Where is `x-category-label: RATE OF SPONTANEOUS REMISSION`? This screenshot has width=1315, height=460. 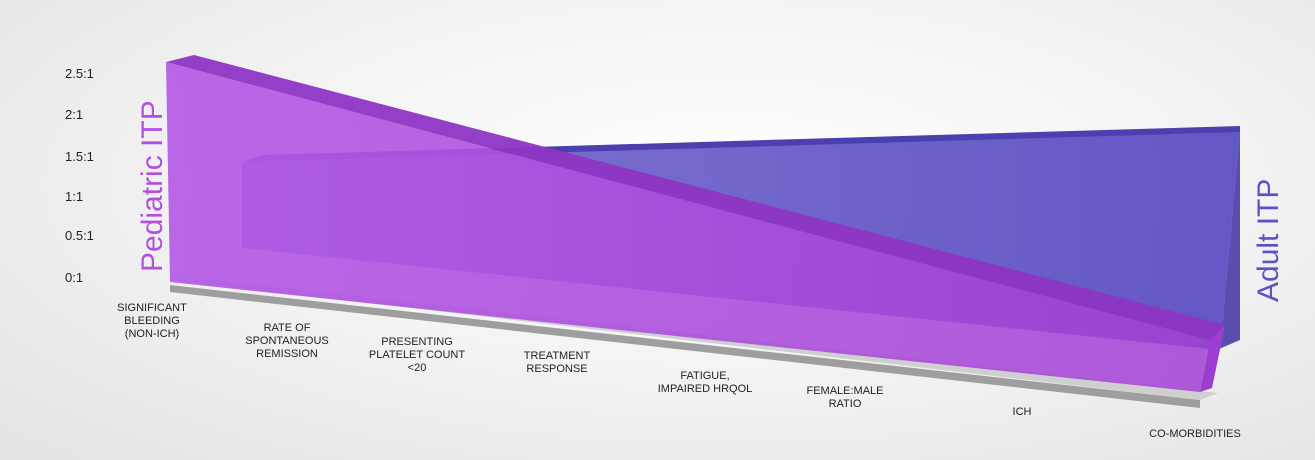
x-category-label: RATE OF SPONTANEOUS REMISSION is located at coordinates (287, 341).